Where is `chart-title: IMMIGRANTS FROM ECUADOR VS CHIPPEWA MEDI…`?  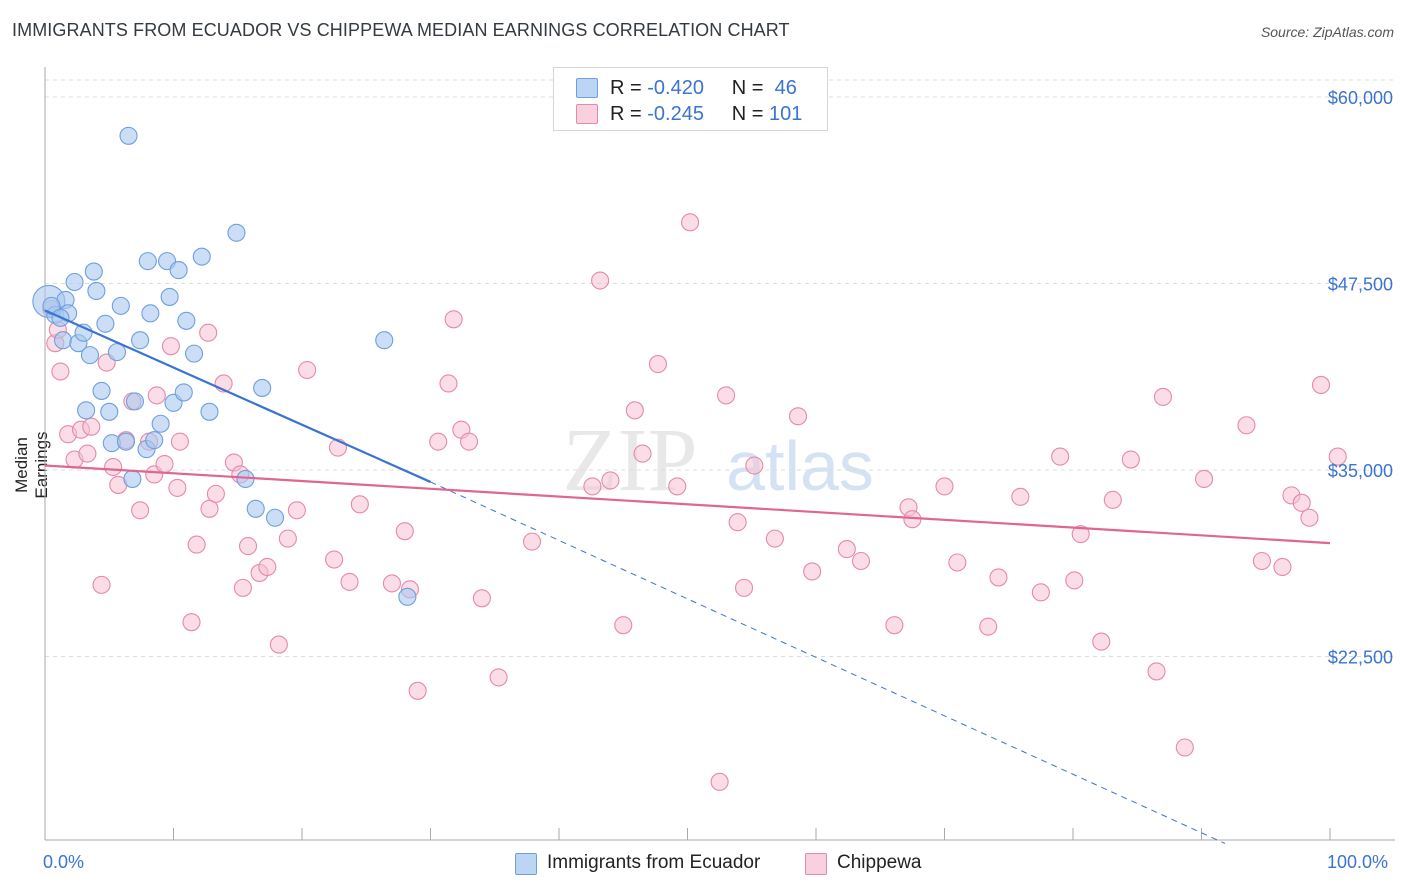 chart-title: IMMIGRANTS FROM ECUADOR VS CHIPPEWA MEDI… is located at coordinates (401, 30).